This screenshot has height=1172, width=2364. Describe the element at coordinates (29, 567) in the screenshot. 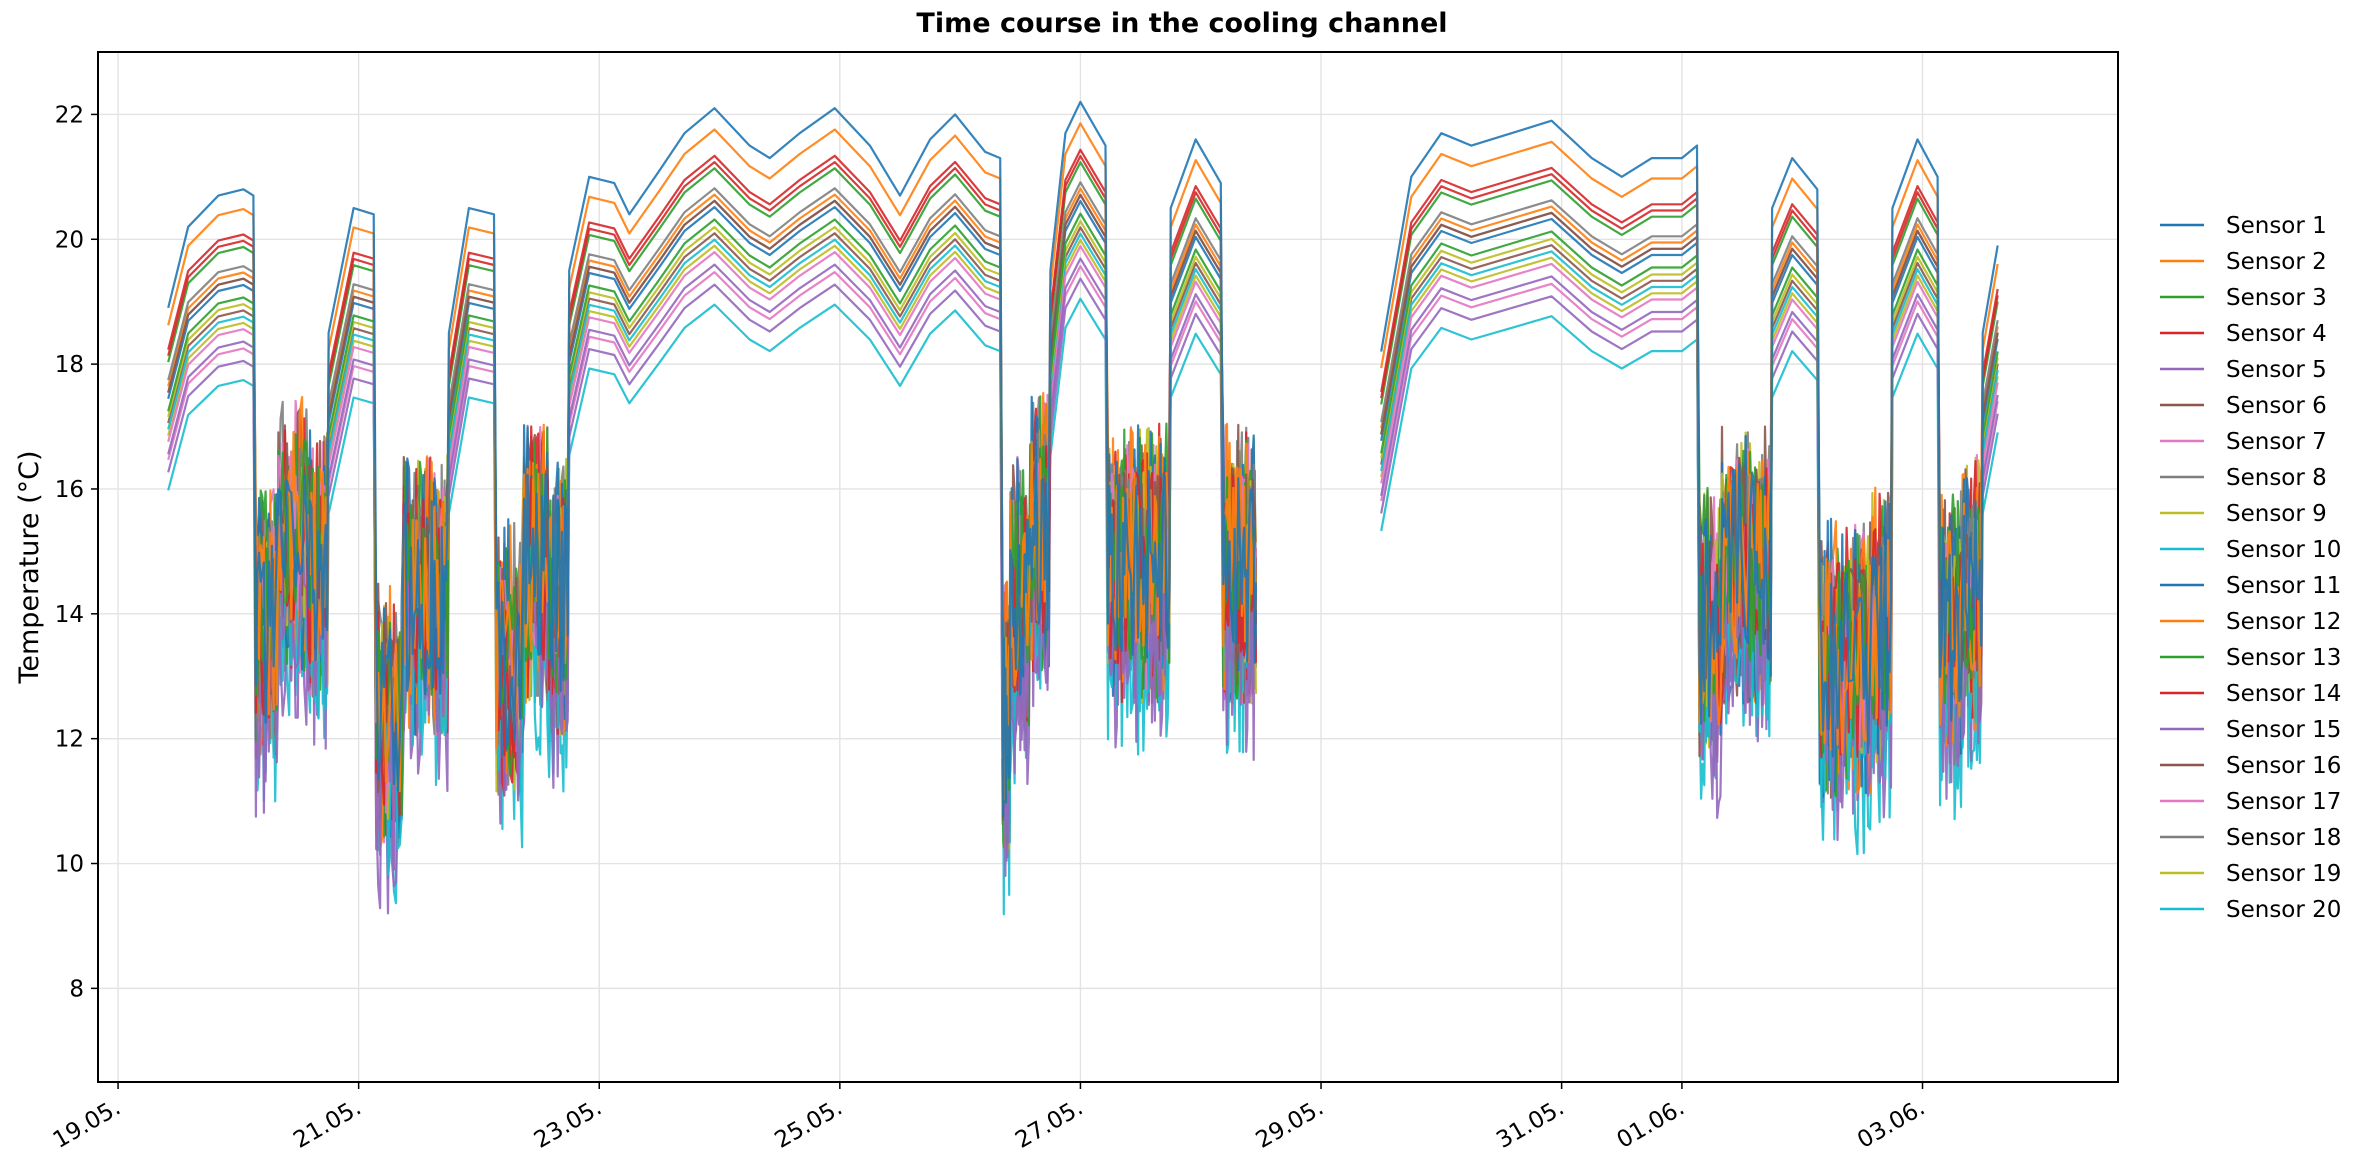

I see `y-axis-label: Temperature (°C)` at that location.